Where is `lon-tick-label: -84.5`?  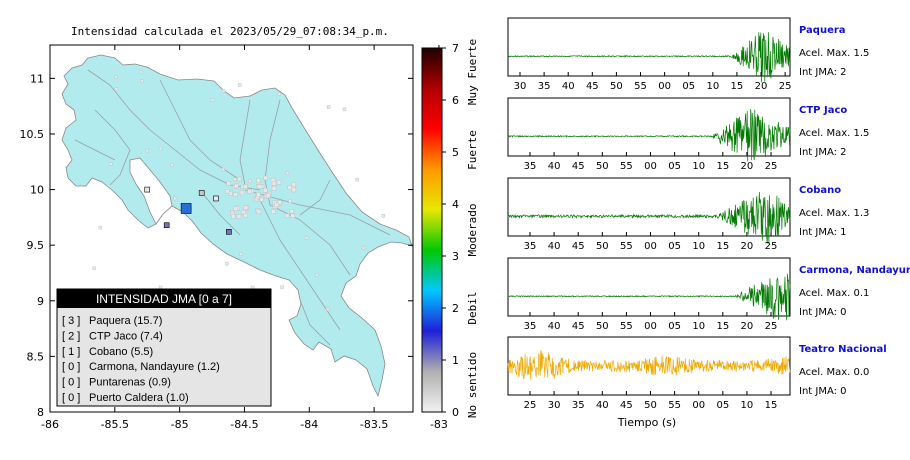 lon-tick-label: -84.5 is located at coordinates (244, 424).